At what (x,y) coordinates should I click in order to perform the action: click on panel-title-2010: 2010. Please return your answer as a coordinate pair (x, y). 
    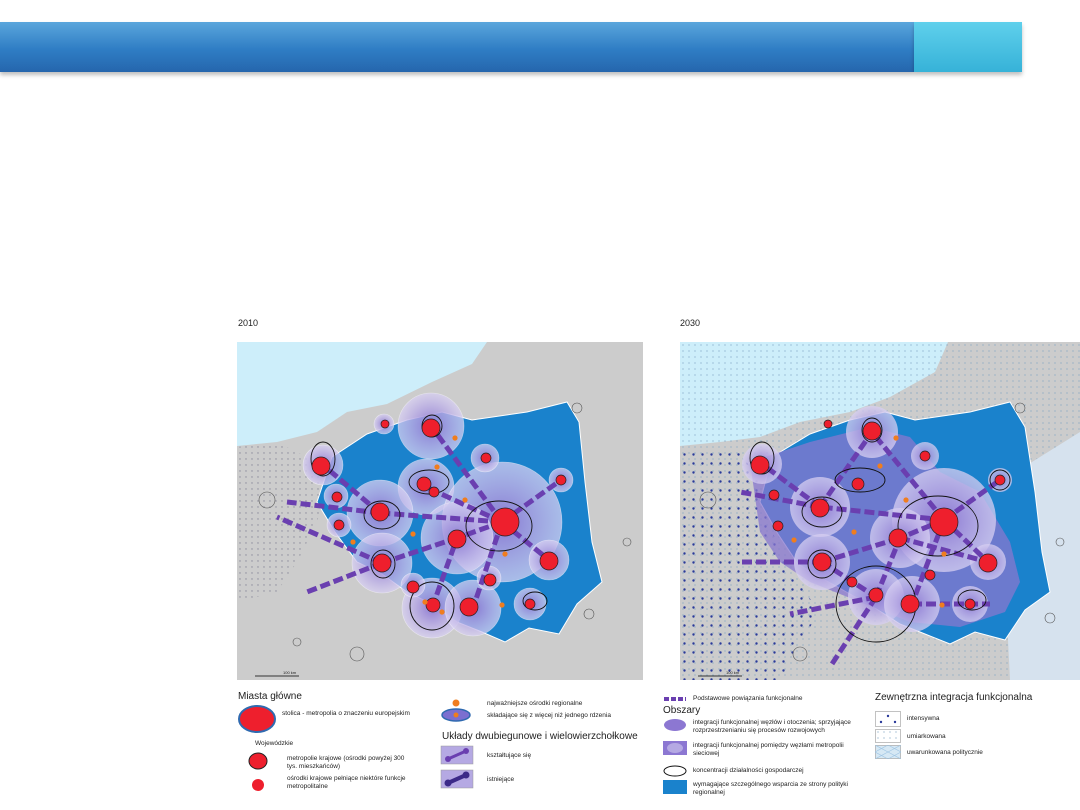
    Looking at the image, I should click on (248, 323).